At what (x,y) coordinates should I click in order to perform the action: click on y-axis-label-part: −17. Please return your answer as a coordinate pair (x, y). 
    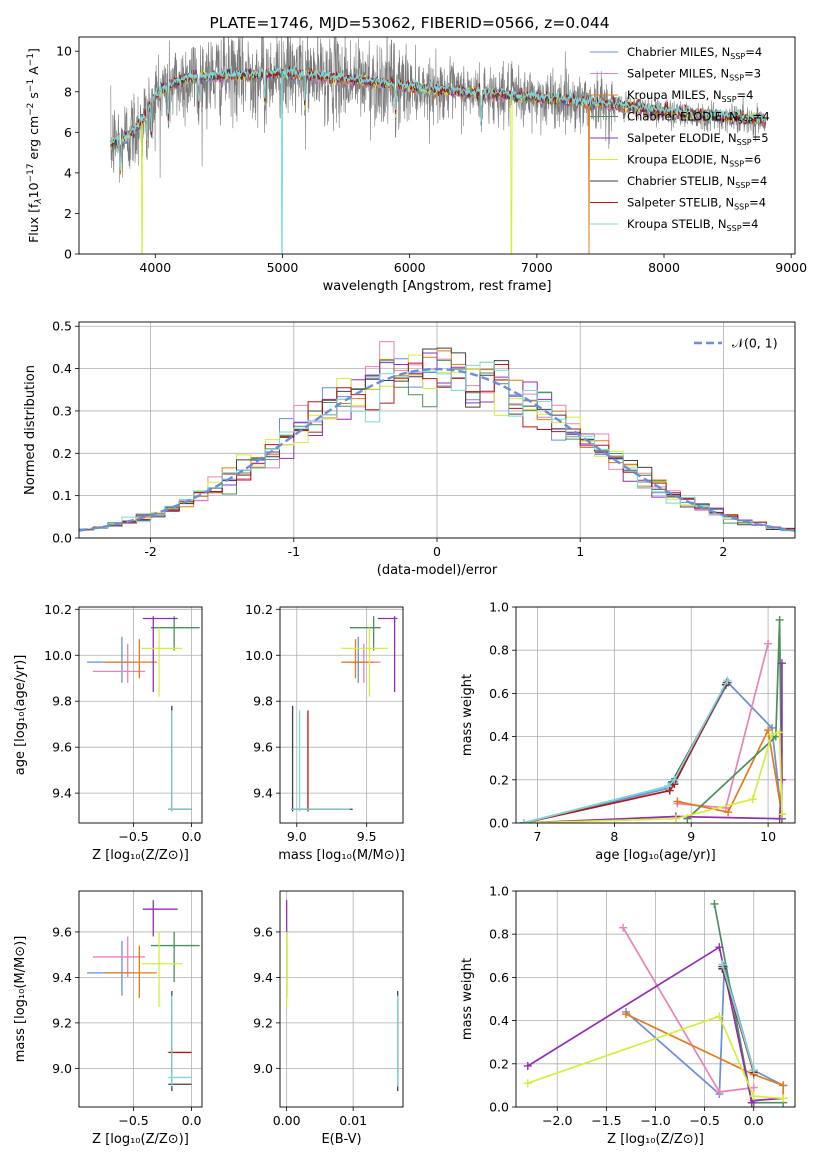
    Looking at the image, I should click on (31, 172).